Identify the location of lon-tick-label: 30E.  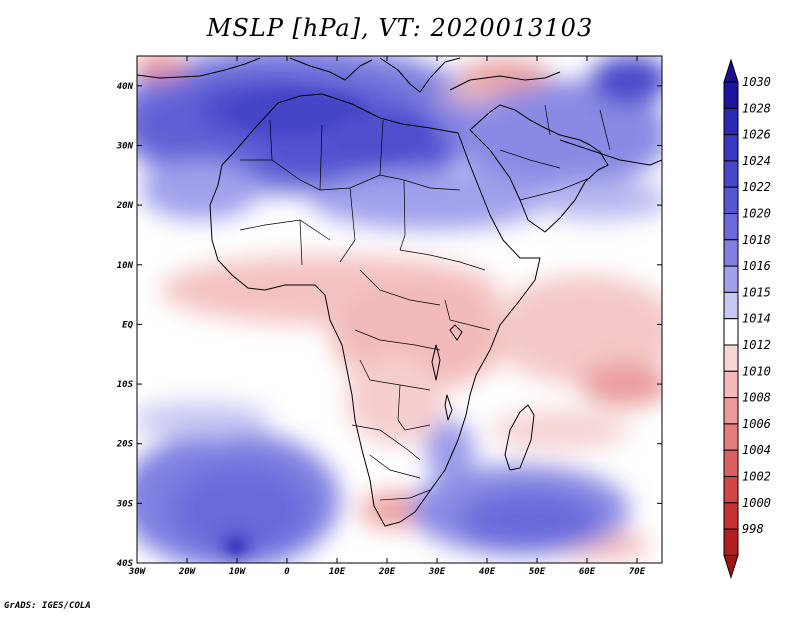
(437, 572).